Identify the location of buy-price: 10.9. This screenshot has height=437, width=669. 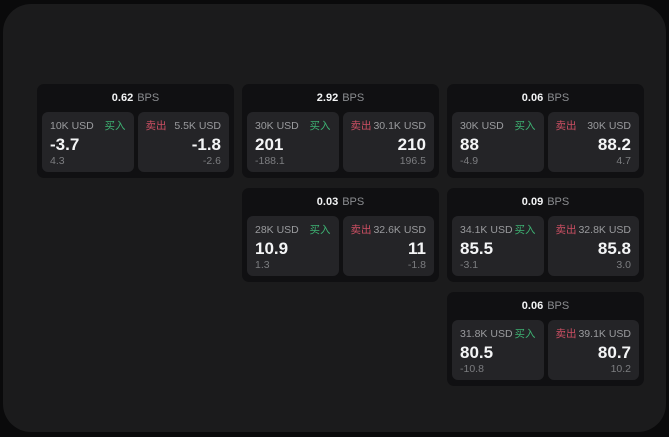
(272, 248).